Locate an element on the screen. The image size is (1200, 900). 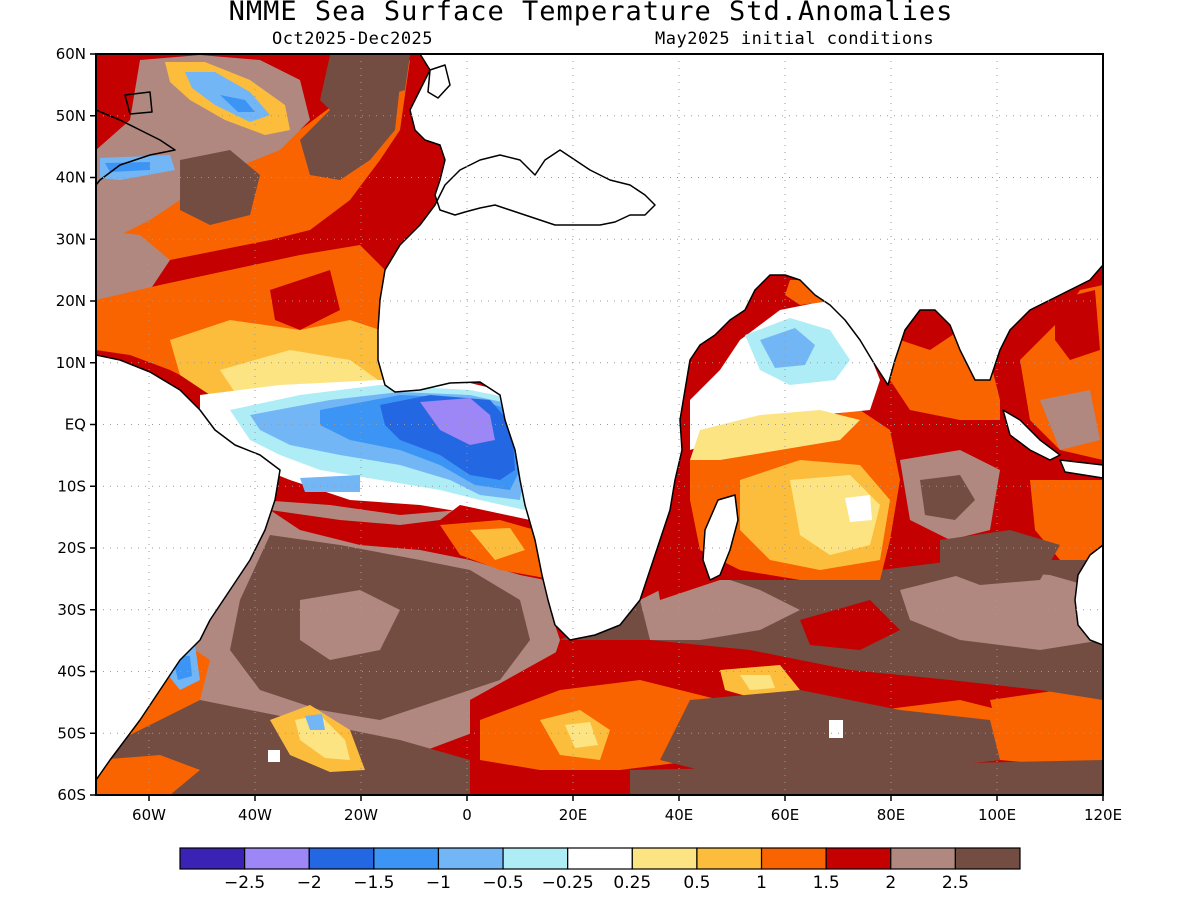
longitude-labels: 60W 40W 20W 0 20E 40E 60E 80E 100E 120E is located at coordinates (627, 815).